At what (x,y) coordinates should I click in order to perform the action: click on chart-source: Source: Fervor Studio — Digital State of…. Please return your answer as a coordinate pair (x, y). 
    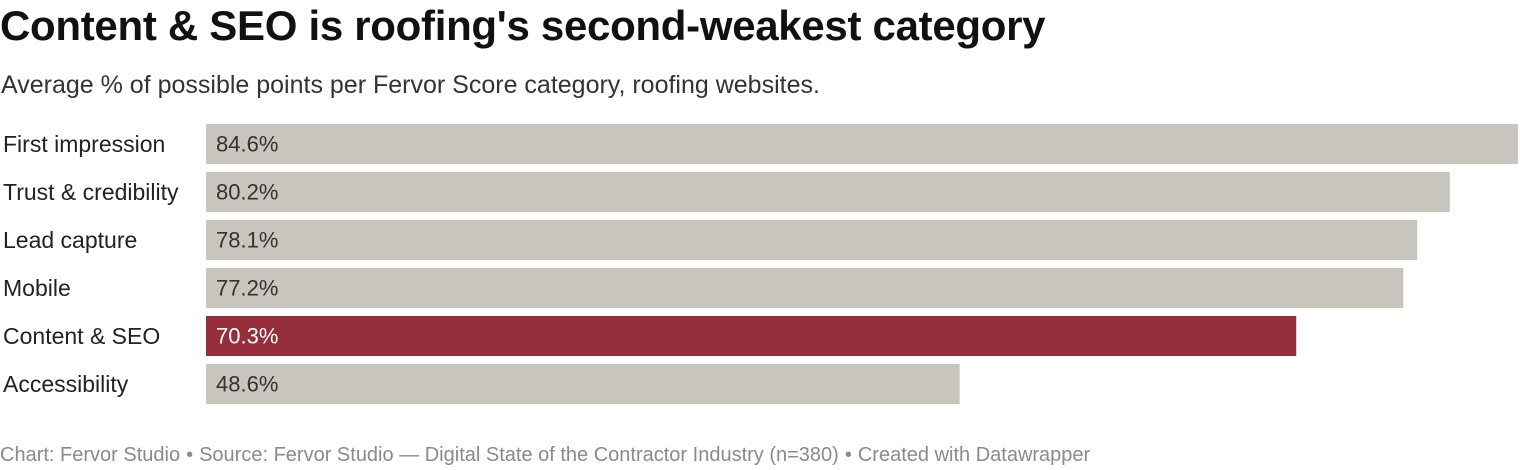
    Looking at the image, I should click on (519, 455).